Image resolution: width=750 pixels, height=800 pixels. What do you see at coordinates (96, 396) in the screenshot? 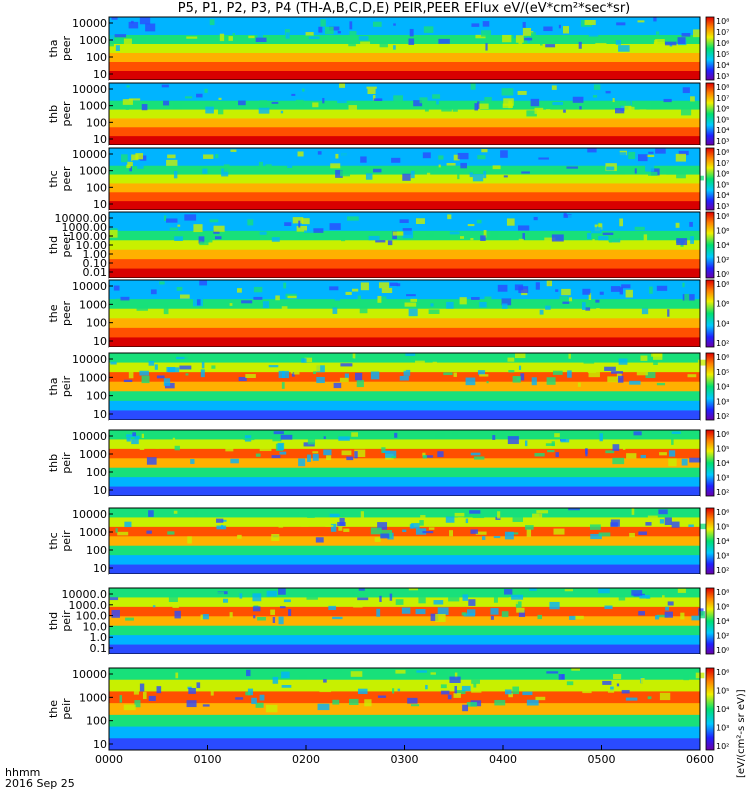
I see `y-tick-label: 100` at bounding box center [96, 396].